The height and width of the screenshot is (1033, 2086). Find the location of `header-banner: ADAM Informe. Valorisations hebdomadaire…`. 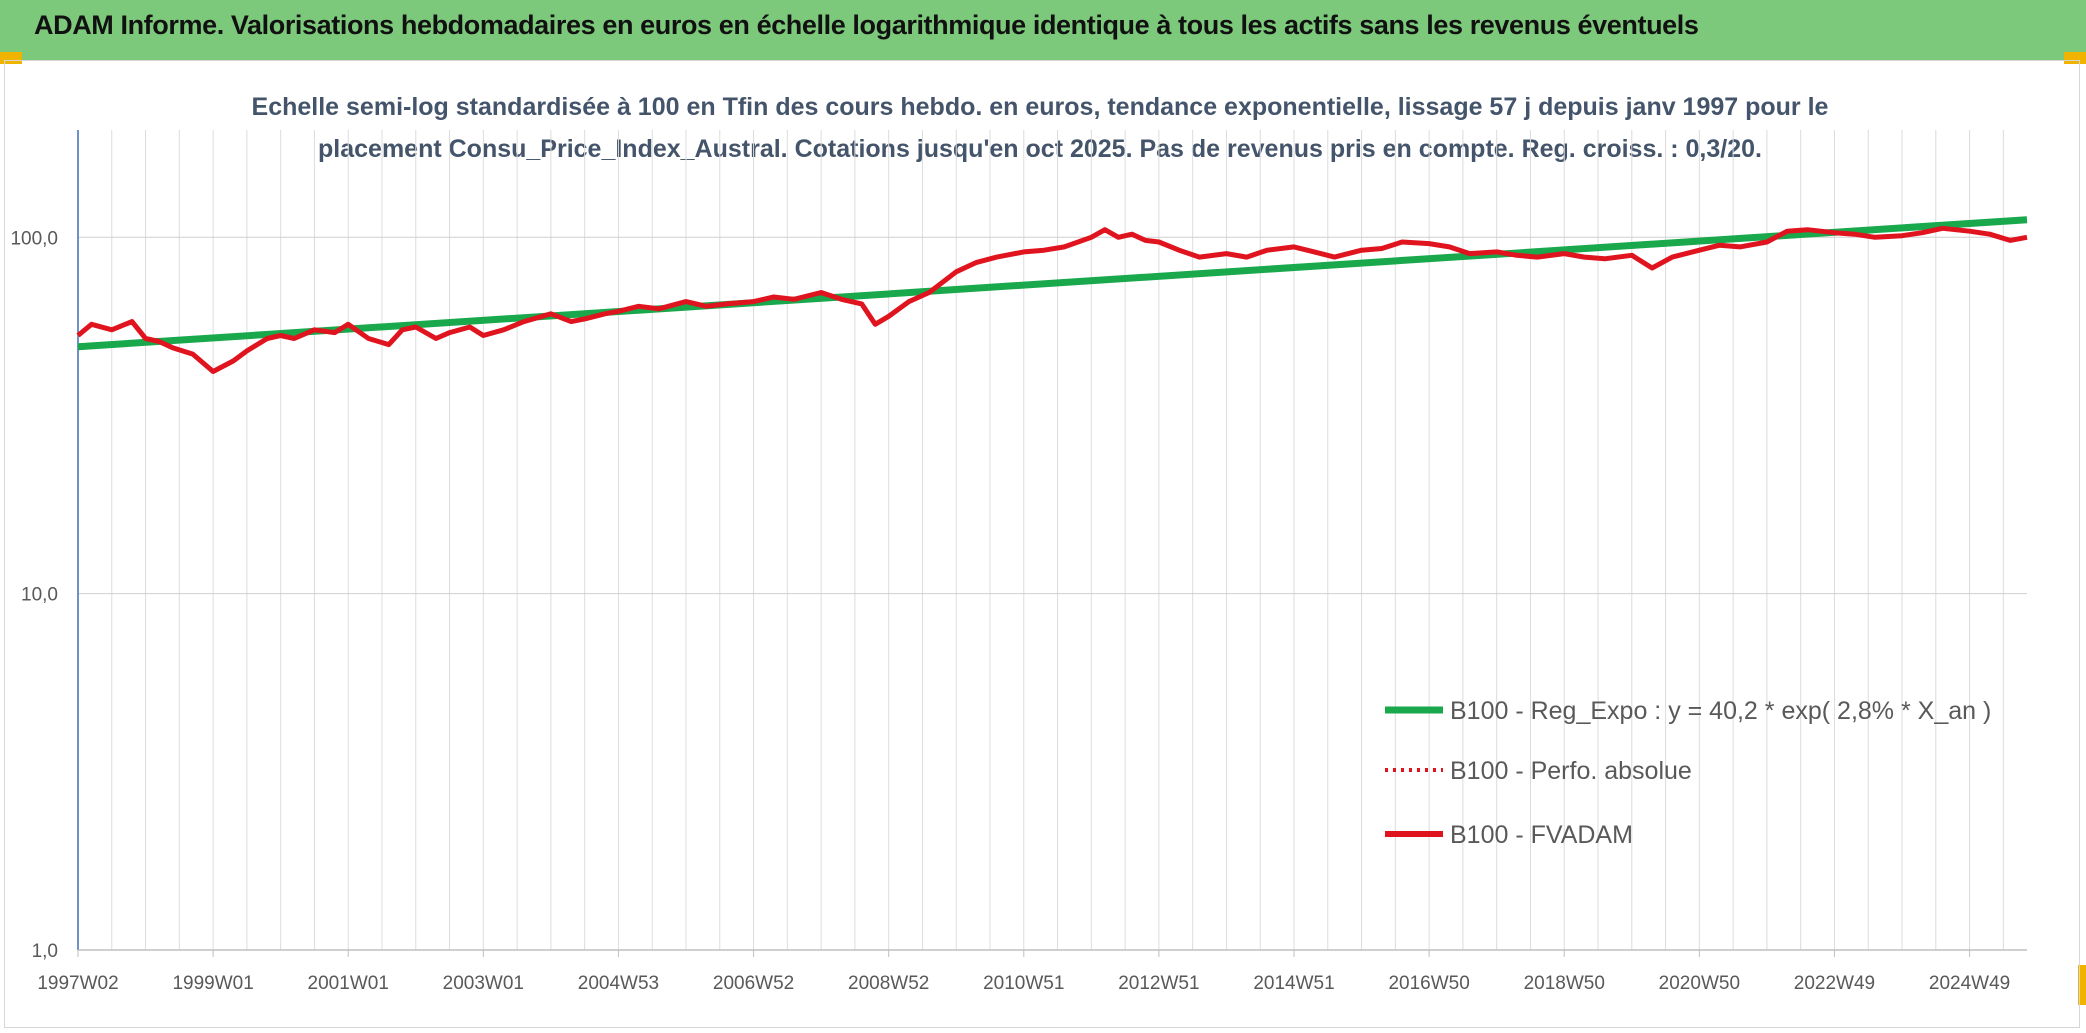

header-banner: ADAM Informe. Valorisations hebdomadaire… is located at coordinates (1043, 30).